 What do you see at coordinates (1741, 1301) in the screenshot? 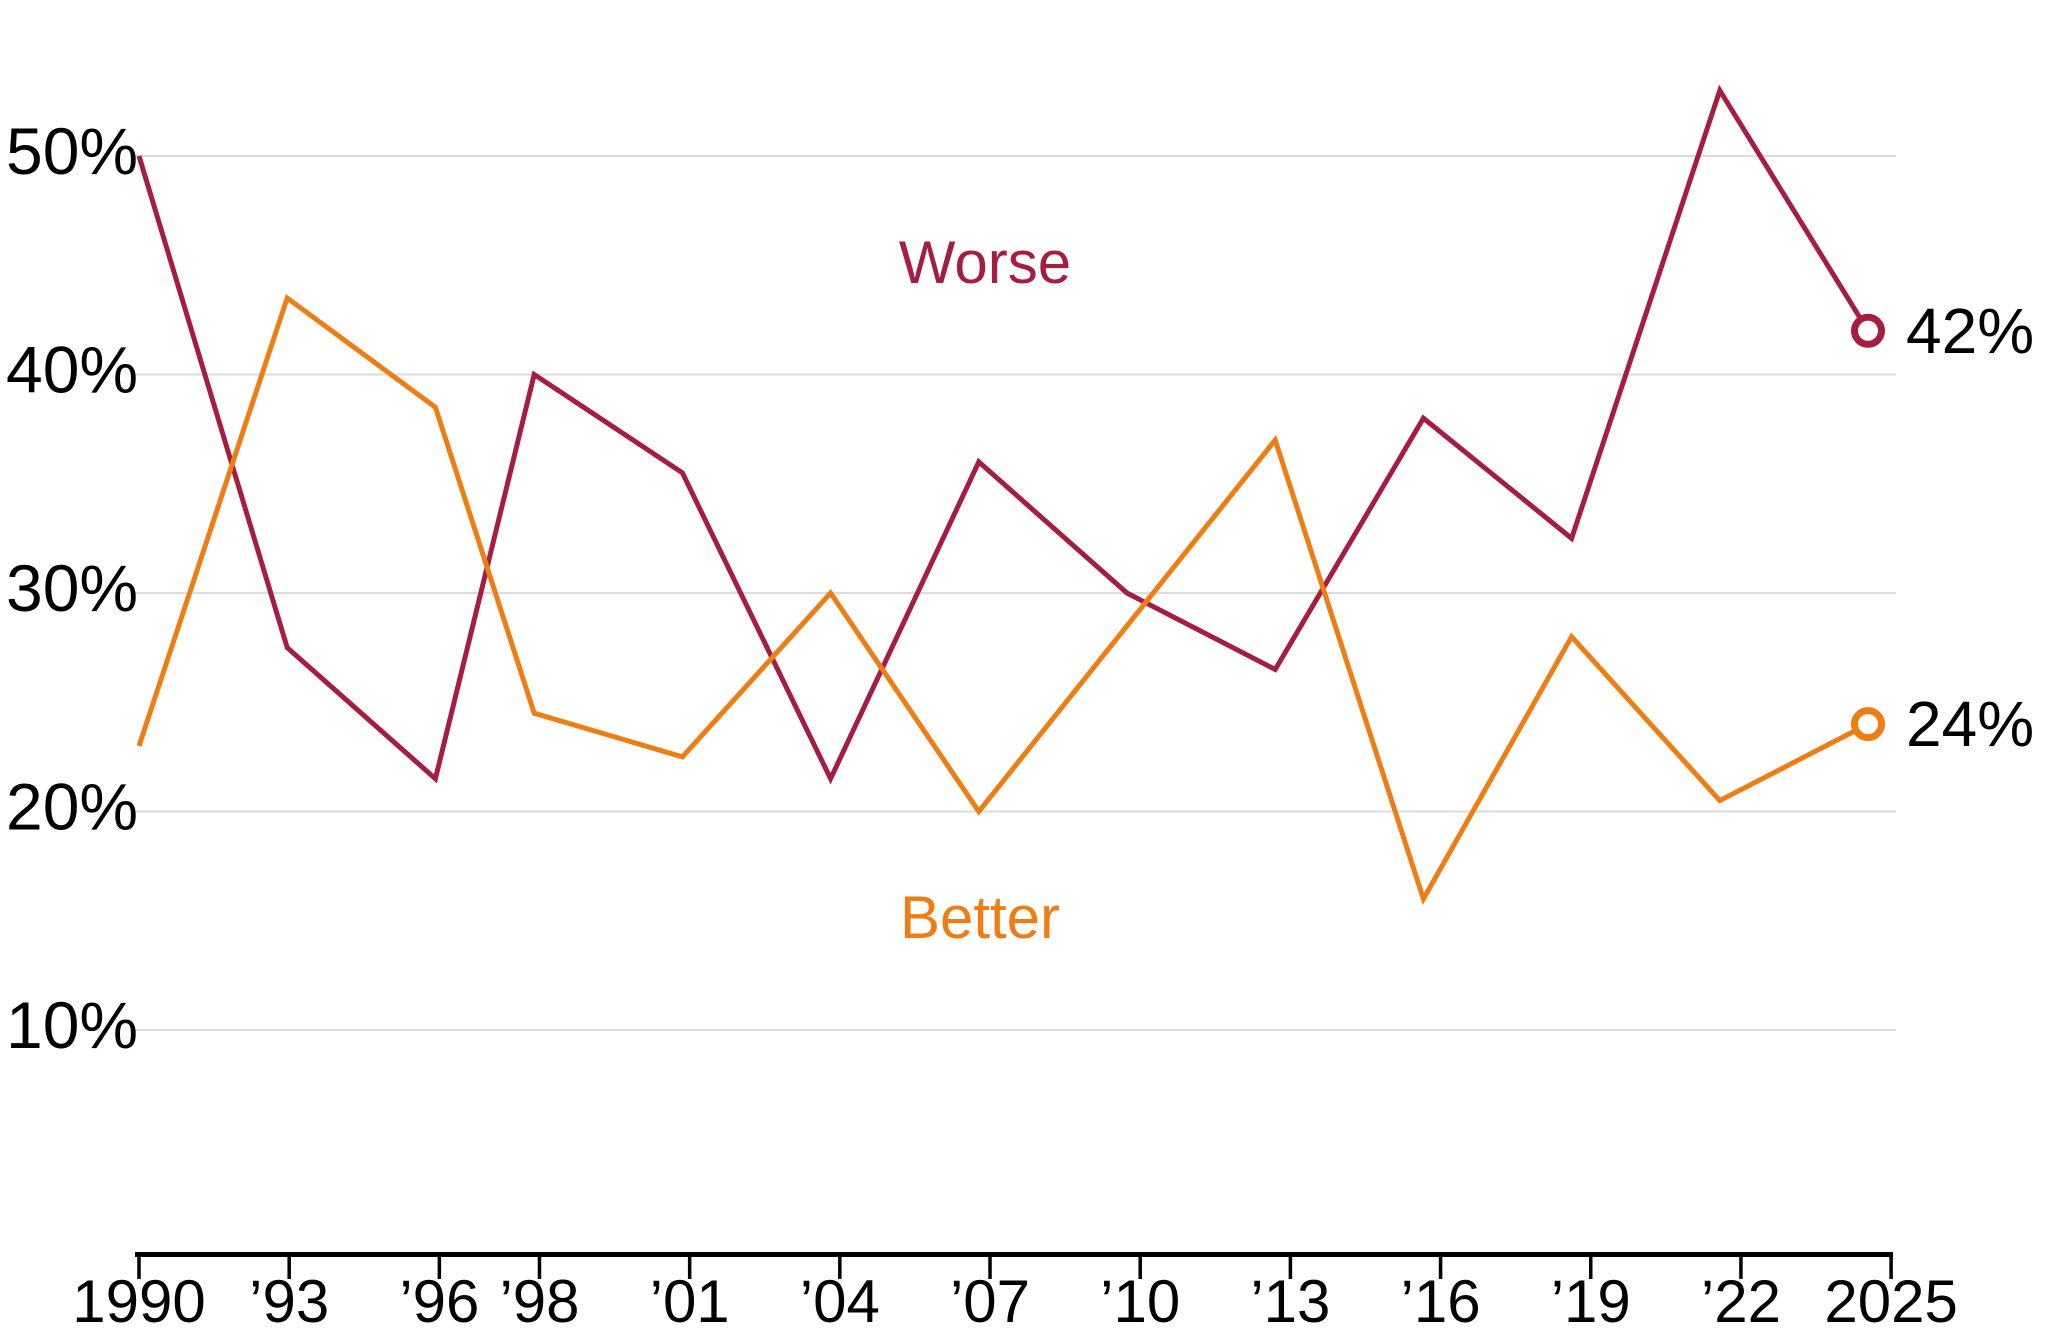
I see `x-axis-label: ’22` at bounding box center [1741, 1301].